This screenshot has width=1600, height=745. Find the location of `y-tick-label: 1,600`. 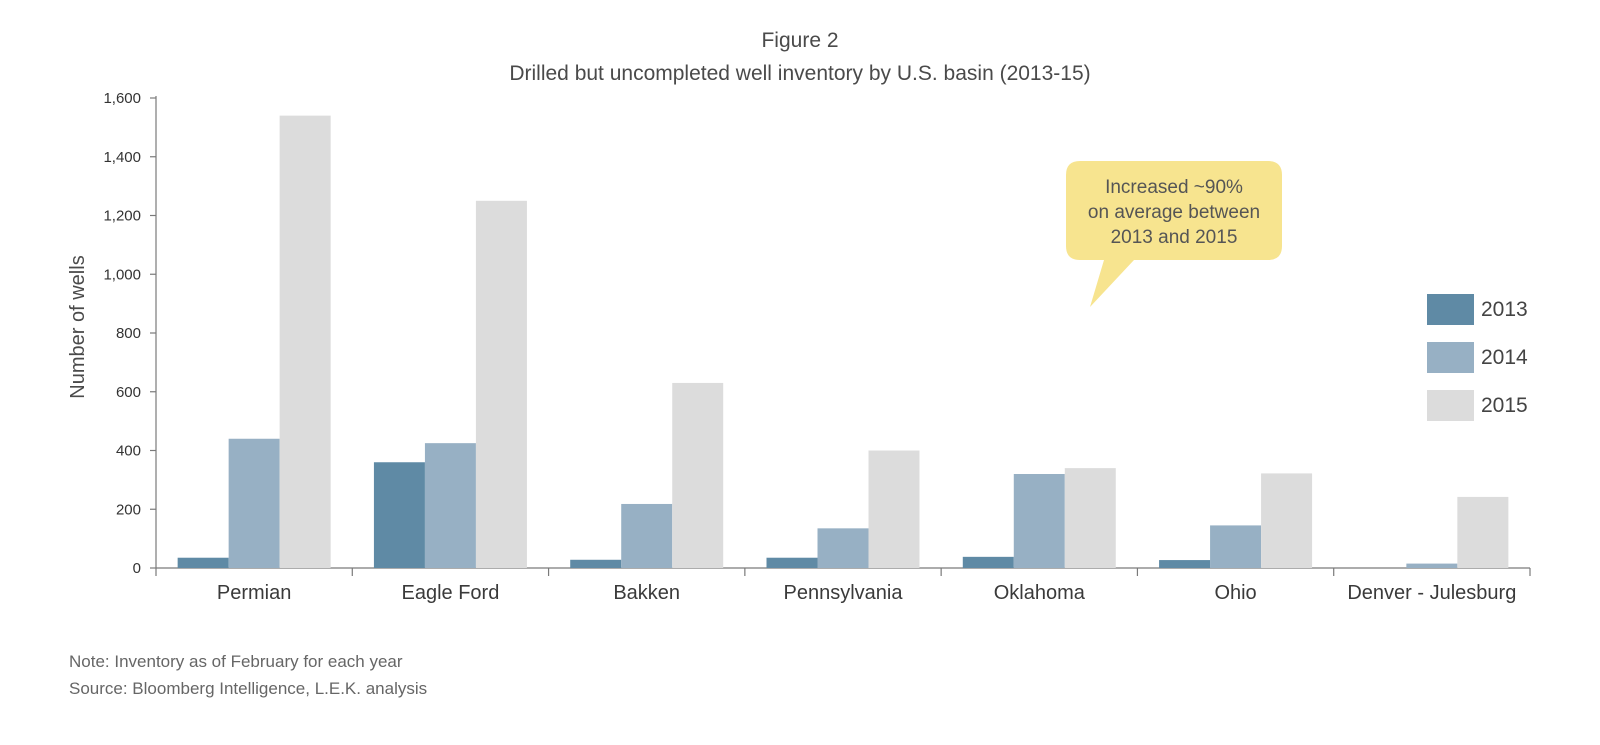

y-tick-label: 1,600 is located at coordinates (122, 98).